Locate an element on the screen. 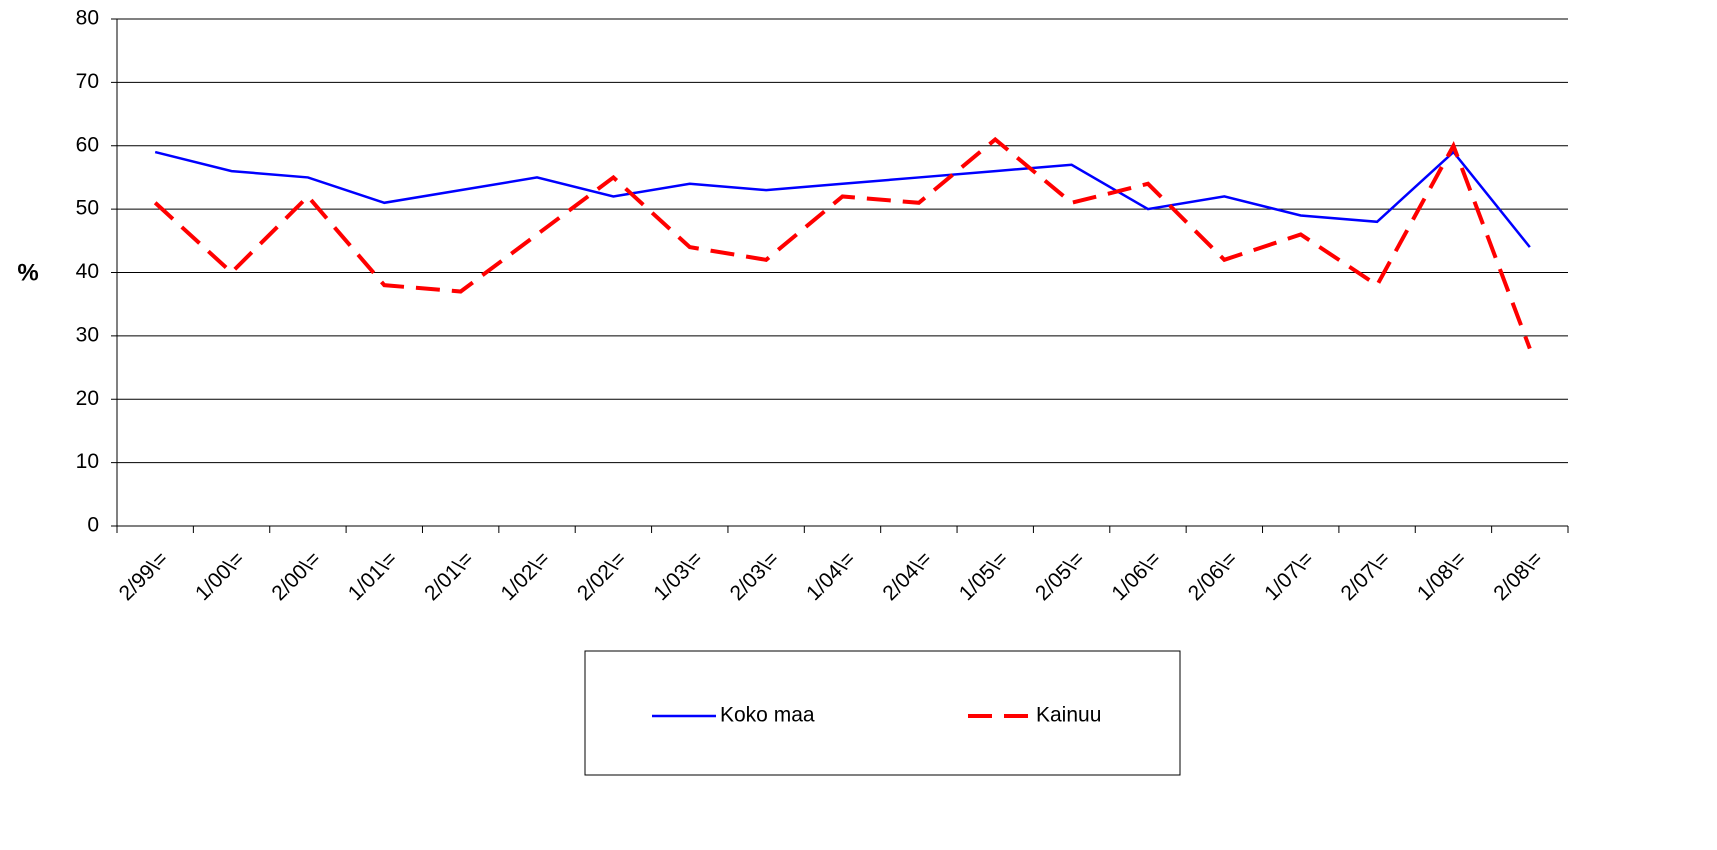  x-tick-label: 1/01\= is located at coordinates (373, 576).